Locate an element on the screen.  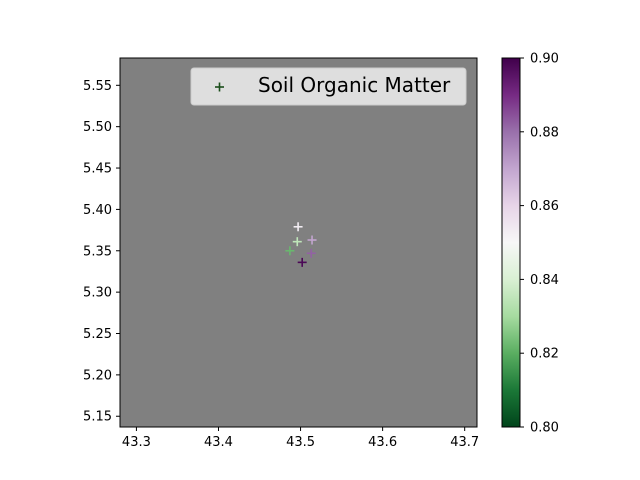
y-tick-label: 5.50 is located at coordinates (97, 127).